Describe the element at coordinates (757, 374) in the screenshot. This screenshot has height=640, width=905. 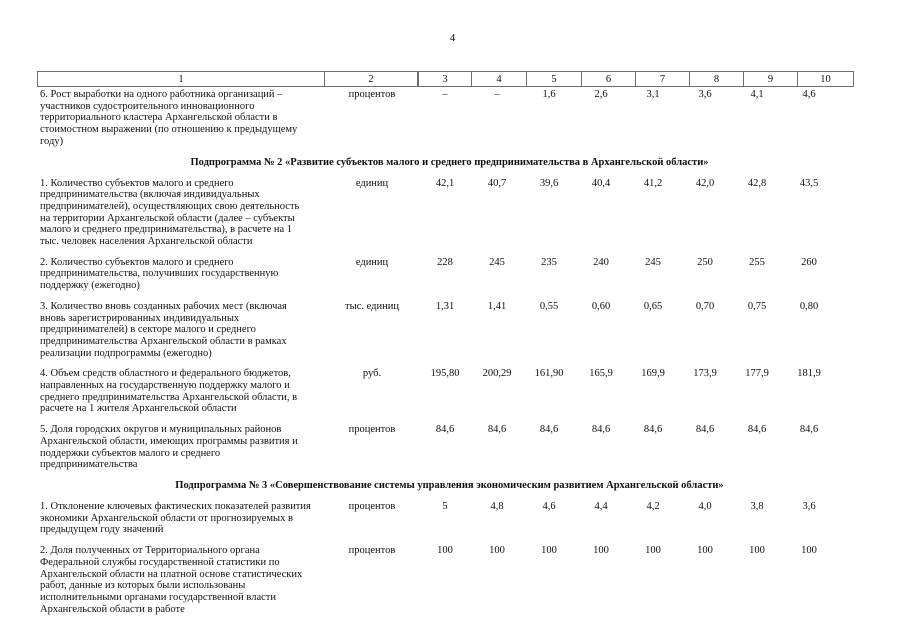
I see `indicator-value: 177,9` at that location.